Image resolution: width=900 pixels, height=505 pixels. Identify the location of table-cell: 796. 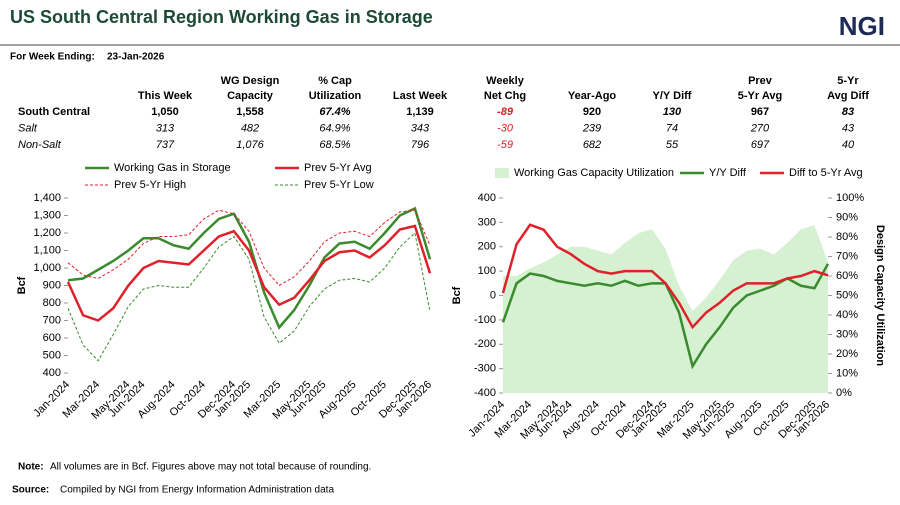
(420, 145).